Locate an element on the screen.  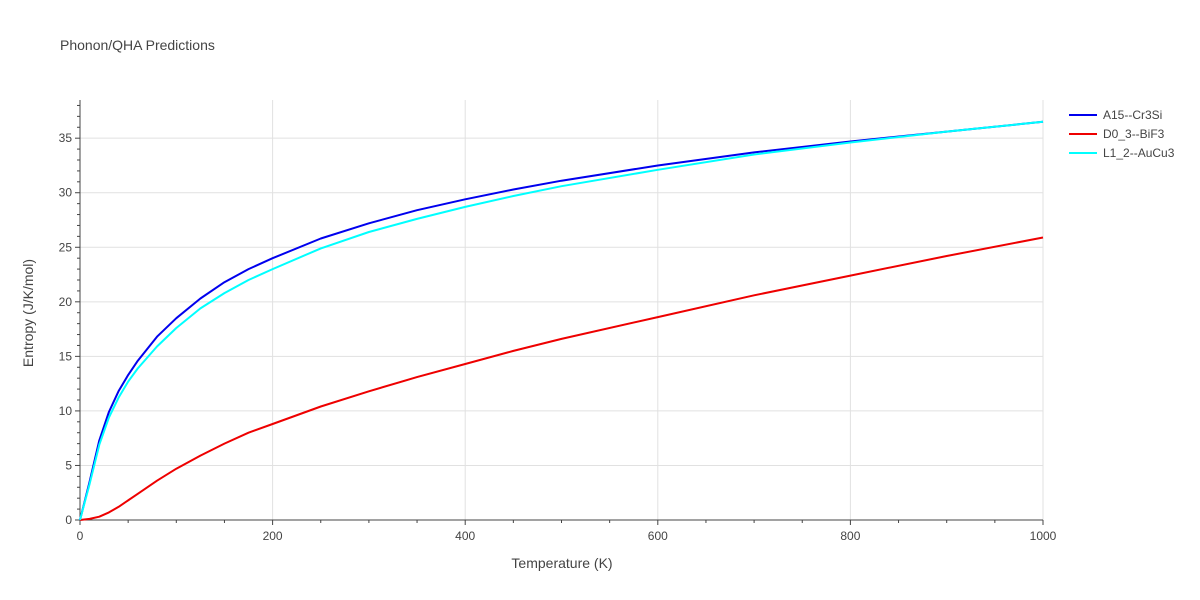
y-axis-title: Entropy (J/K/mol) is located at coordinates (28, 313).